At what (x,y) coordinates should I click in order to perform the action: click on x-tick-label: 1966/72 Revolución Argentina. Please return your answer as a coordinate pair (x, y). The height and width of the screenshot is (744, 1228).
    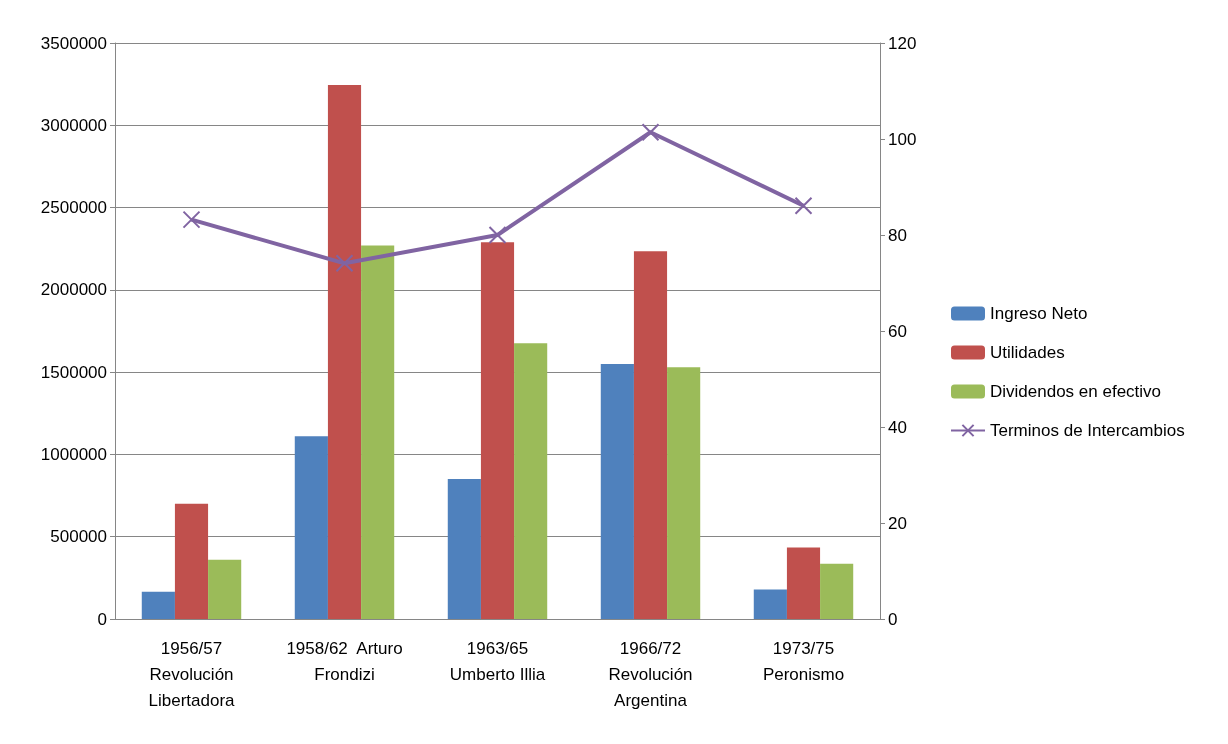
    Looking at the image, I should click on (650, 674).